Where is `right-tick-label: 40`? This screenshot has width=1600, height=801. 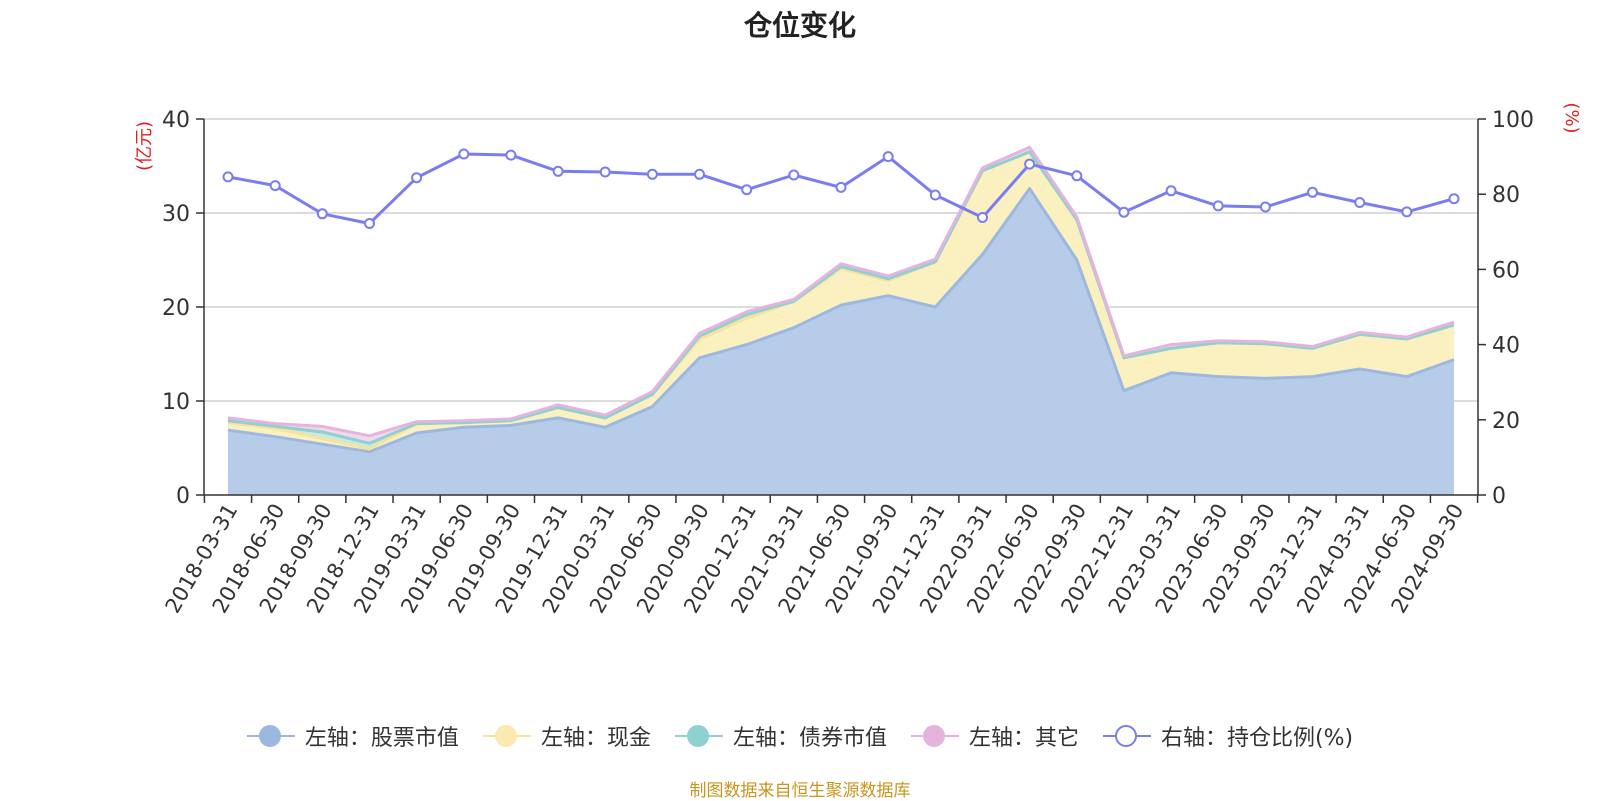
right-tick-label: 40 is located at coordinates (1506, 346).